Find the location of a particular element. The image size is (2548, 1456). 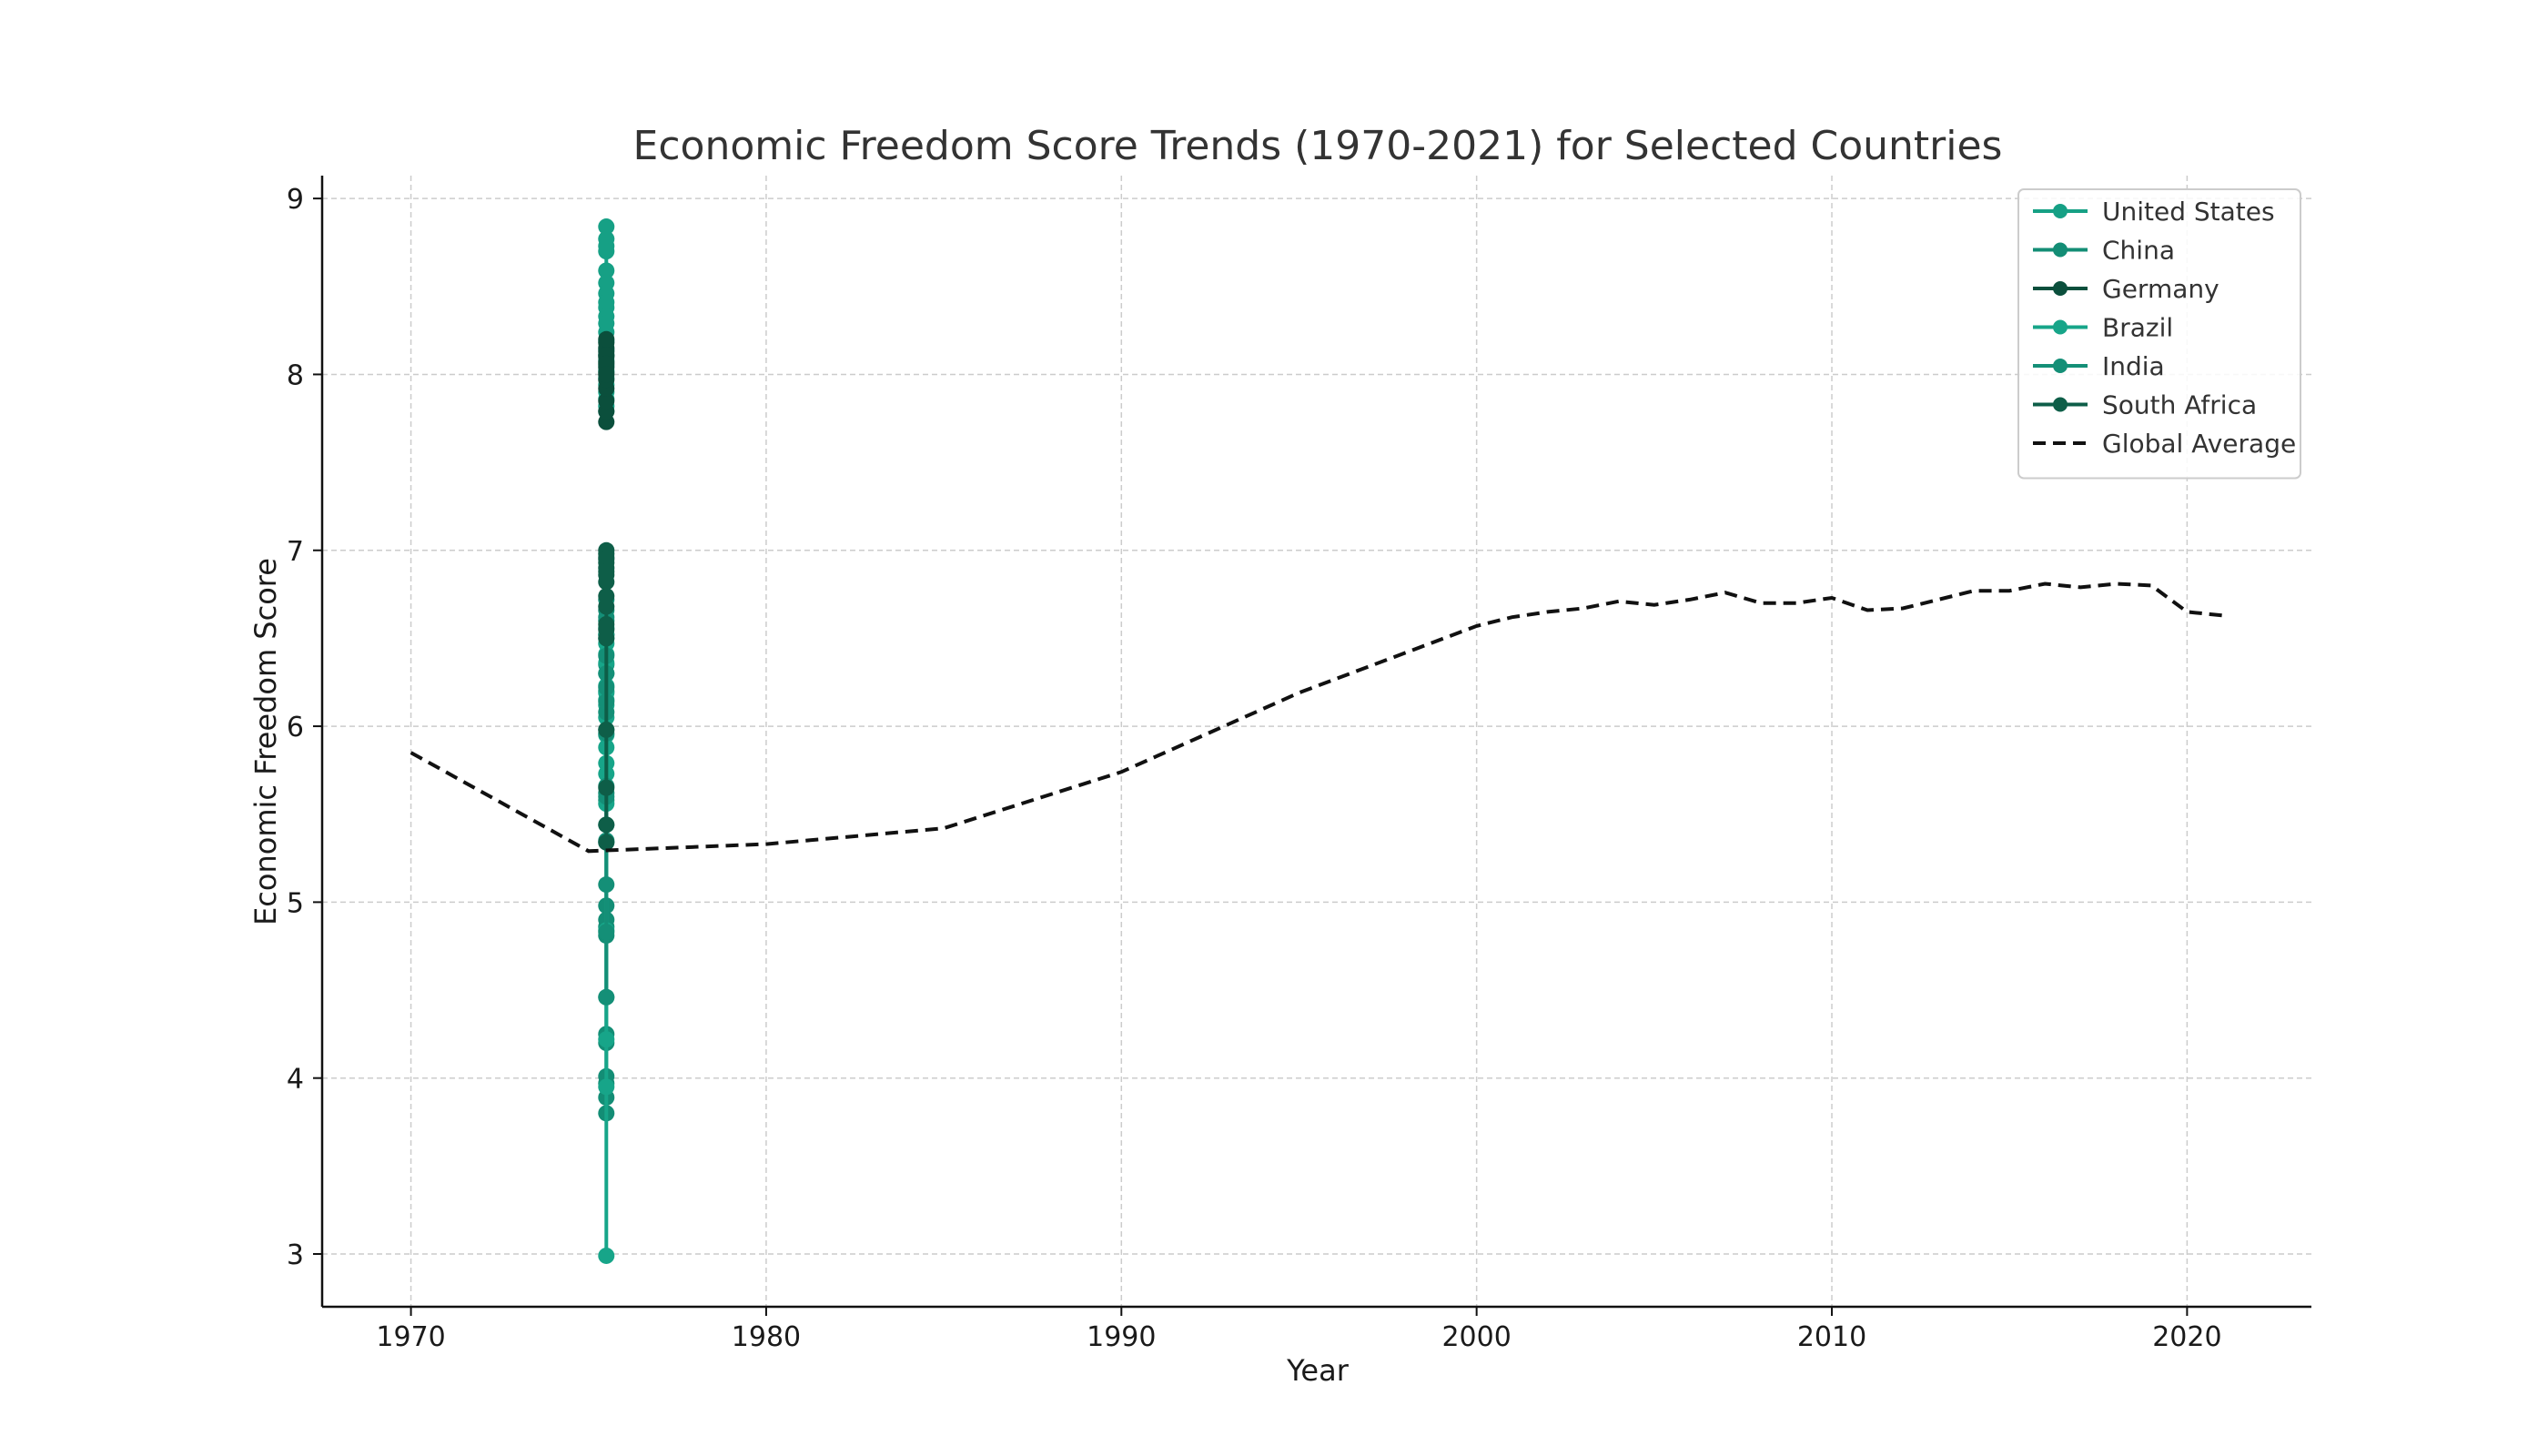

legend-item-united-states: United States is located at coordinates (2154, 212).